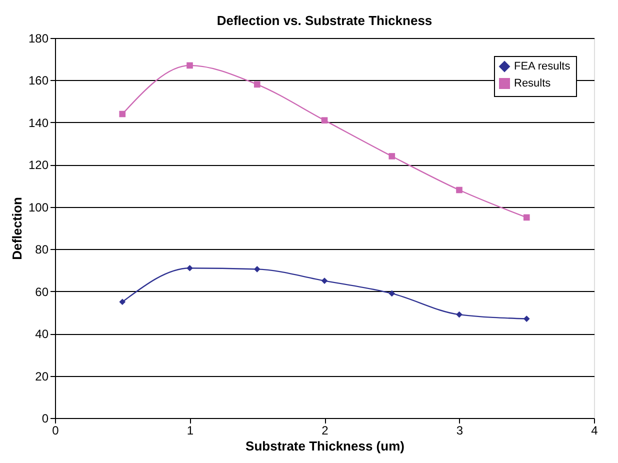  Describe the element at coordinates (38, 39) in the screenshot. I see `y-tick-label: 180` at that location.